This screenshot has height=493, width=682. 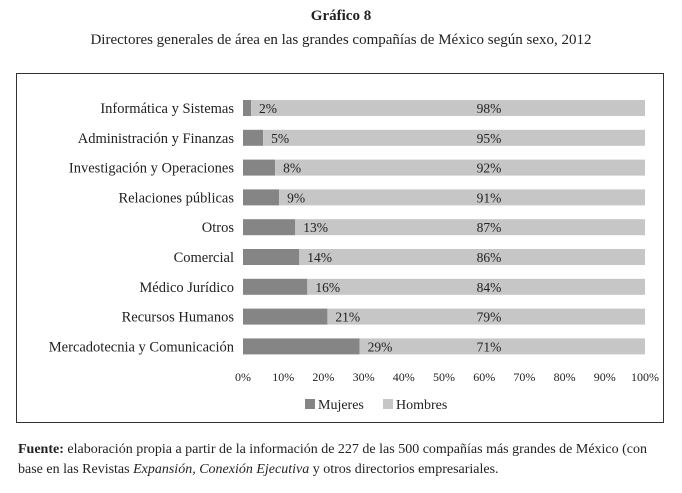 What do you see at coordinates (565, 377) in the screenshot?
I see `x-tick-label: 80%` at bounding box center [565, 377].